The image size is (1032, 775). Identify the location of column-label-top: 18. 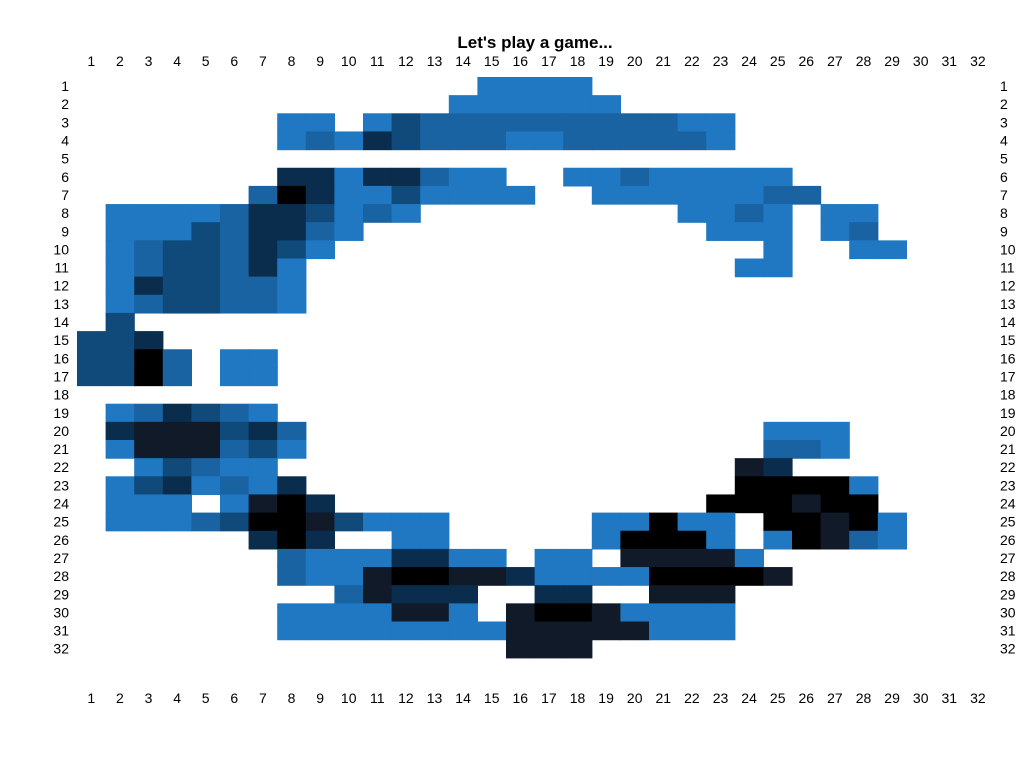
(578, 61).